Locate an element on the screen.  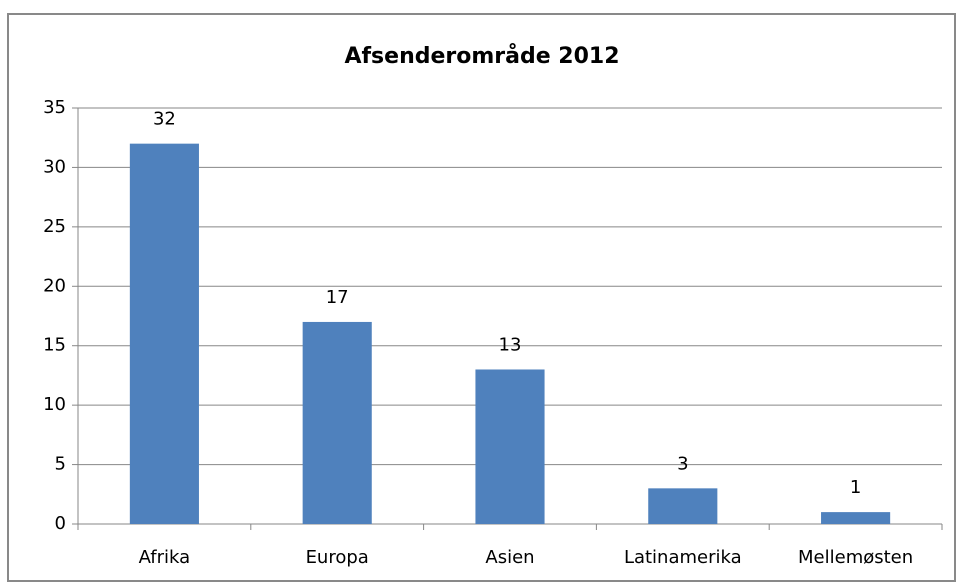
y-tick-label: 35 is located at coordinates (54, 107).